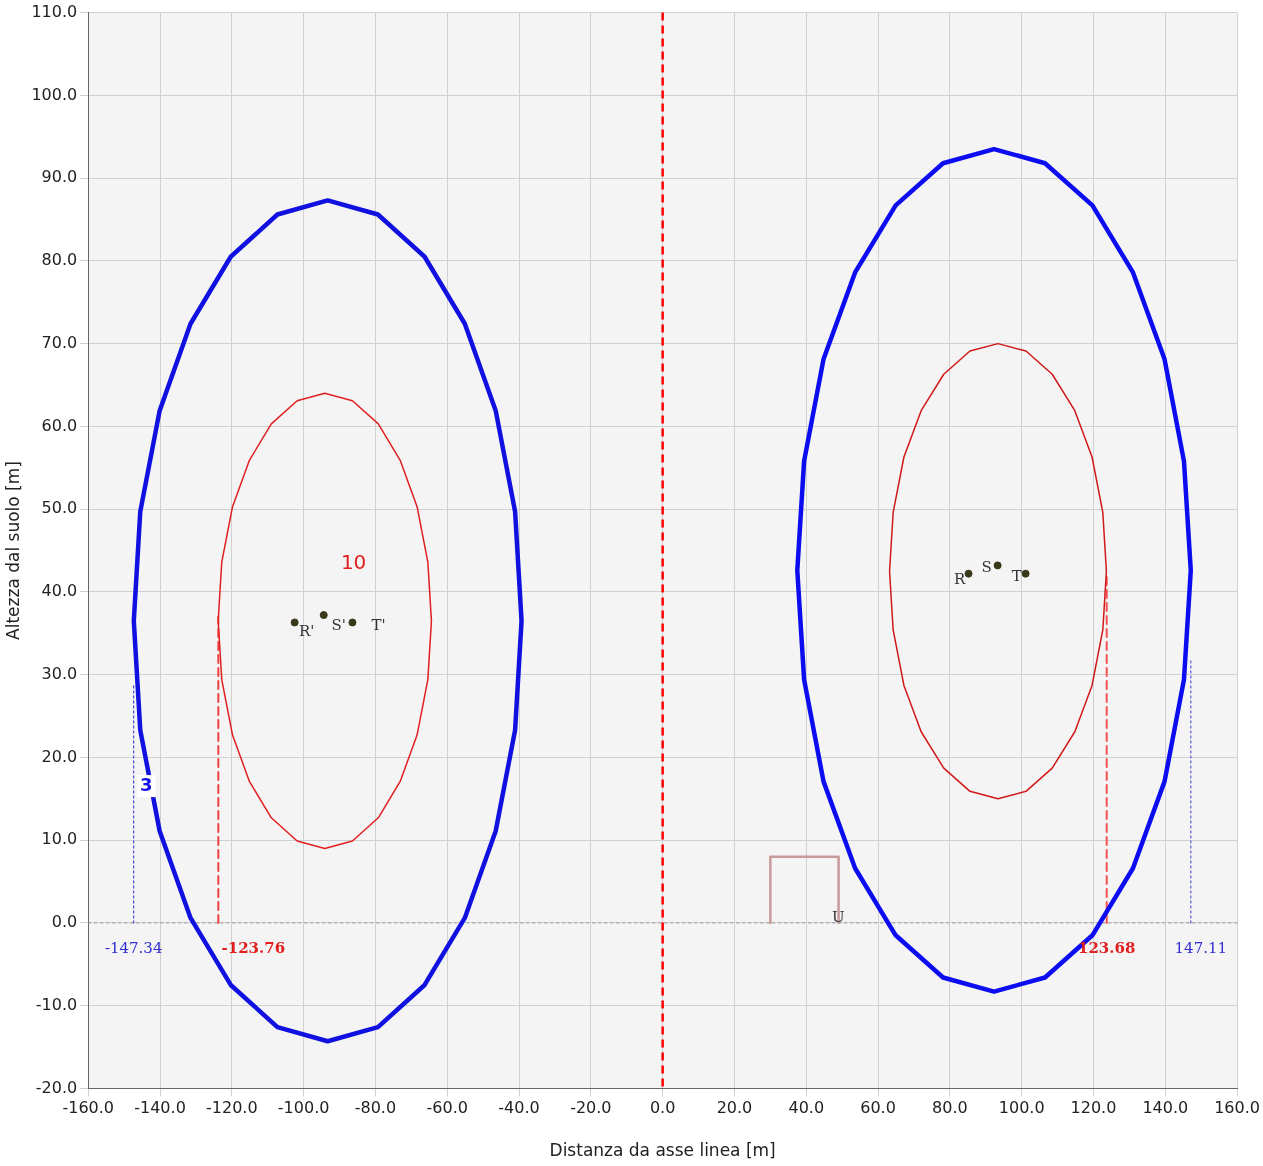 Image resolution: width=1263 pixels, height=1166 pixels. What do you see at coordinates (59, 342) in the screenshot?
I see `y-tick-label: 70.0` at bounding box center [59, 342].